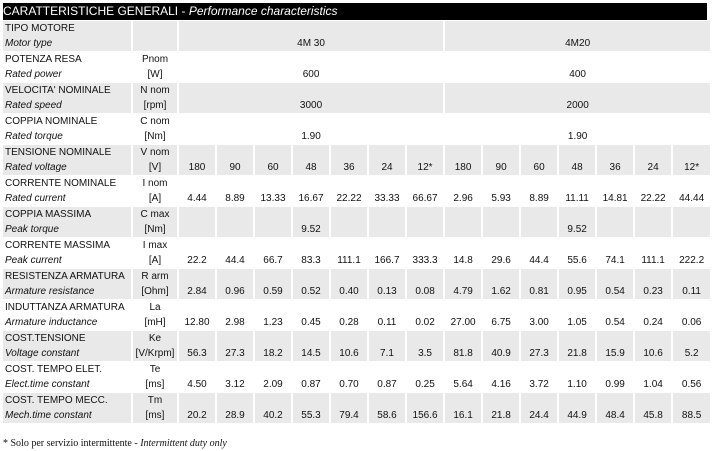  Describe the element at coordinates (357, 59) in the screenshot. I see `rated-power-row-top: POTENZA RESA Pnom` at that location.